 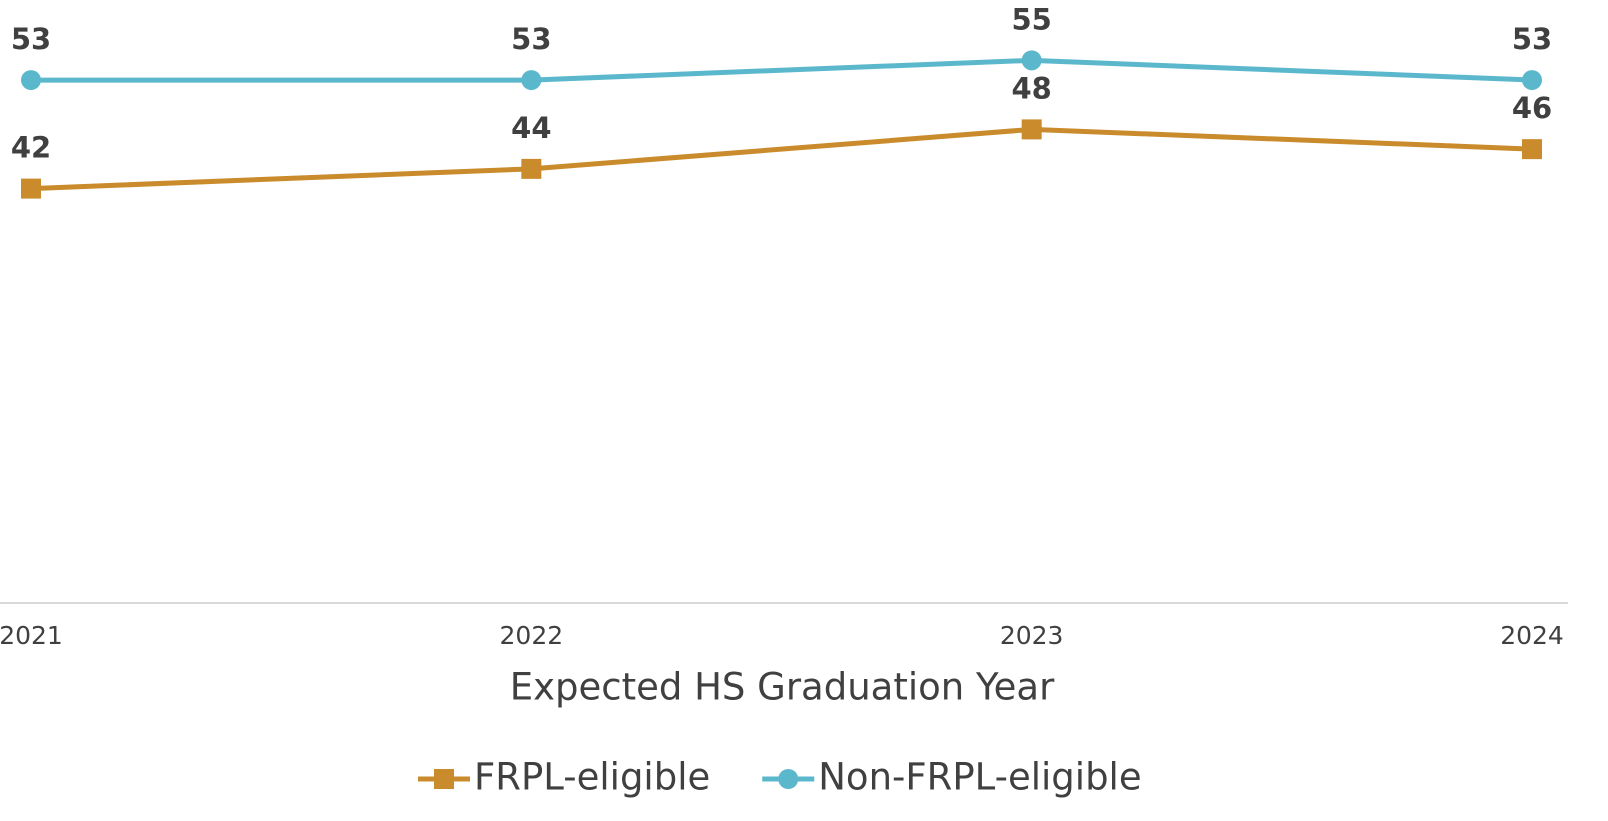 What do you see at coordinates (31, 635) in the screenshot?
I see `x-tick-label: 2021` at bounding box center [31, 635].